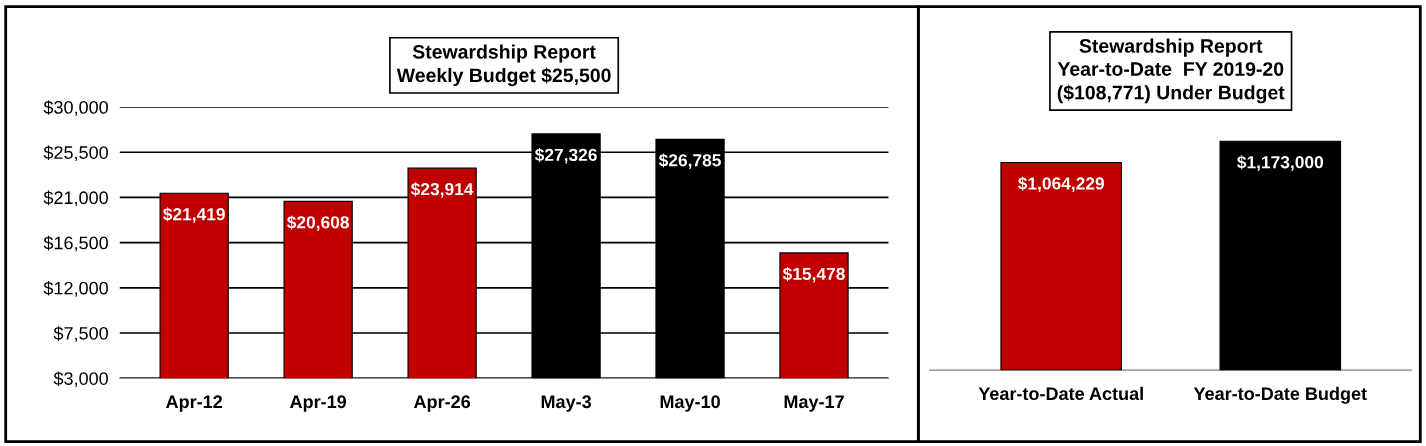 The image size is (1426, 446). Describe the element at coordinates (318, 403) in the screenshot. I see `x-tick-label: Apr-19` at that location.